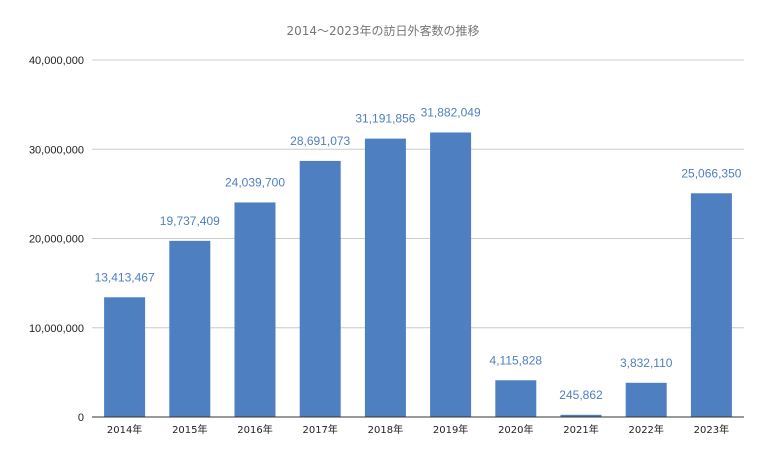  I want to click on y-tick-label: 40,000,000, so click(56, 61).